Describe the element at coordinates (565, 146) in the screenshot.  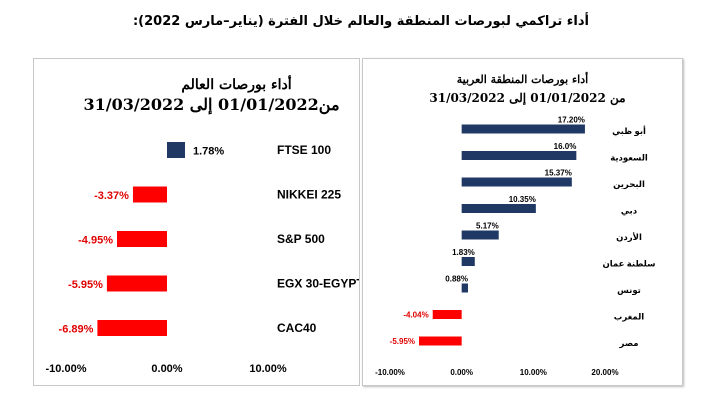
I see `arab-value-label: 16.0%` at that location.